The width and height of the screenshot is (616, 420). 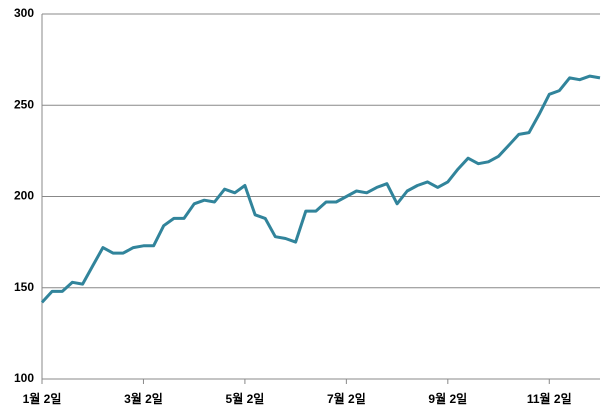 What do you see at coordinates (24, 13) in the screenshot?
I see `y-tick-label: 300` at bounding box center [24, 13].